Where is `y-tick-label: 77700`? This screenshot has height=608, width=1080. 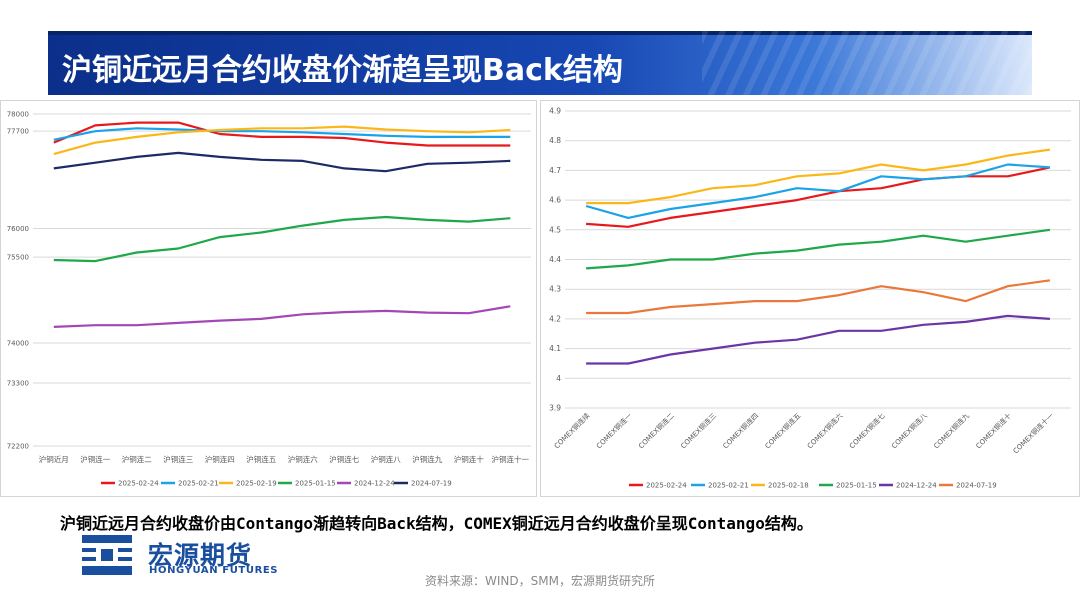
y-tick-label: 77700 is located at coordinates (18, 132).